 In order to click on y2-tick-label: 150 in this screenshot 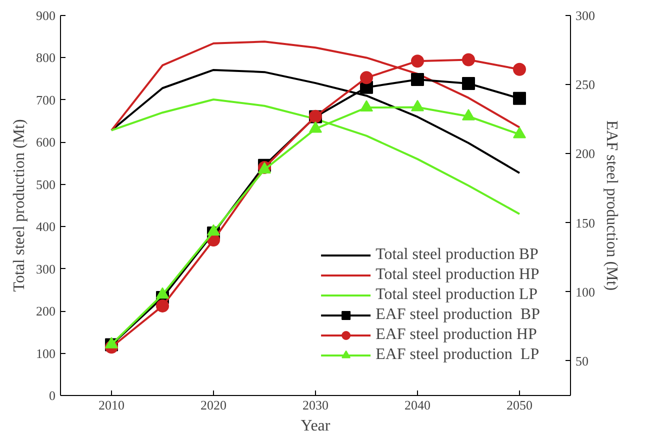, I will do `click(585, 222)`.